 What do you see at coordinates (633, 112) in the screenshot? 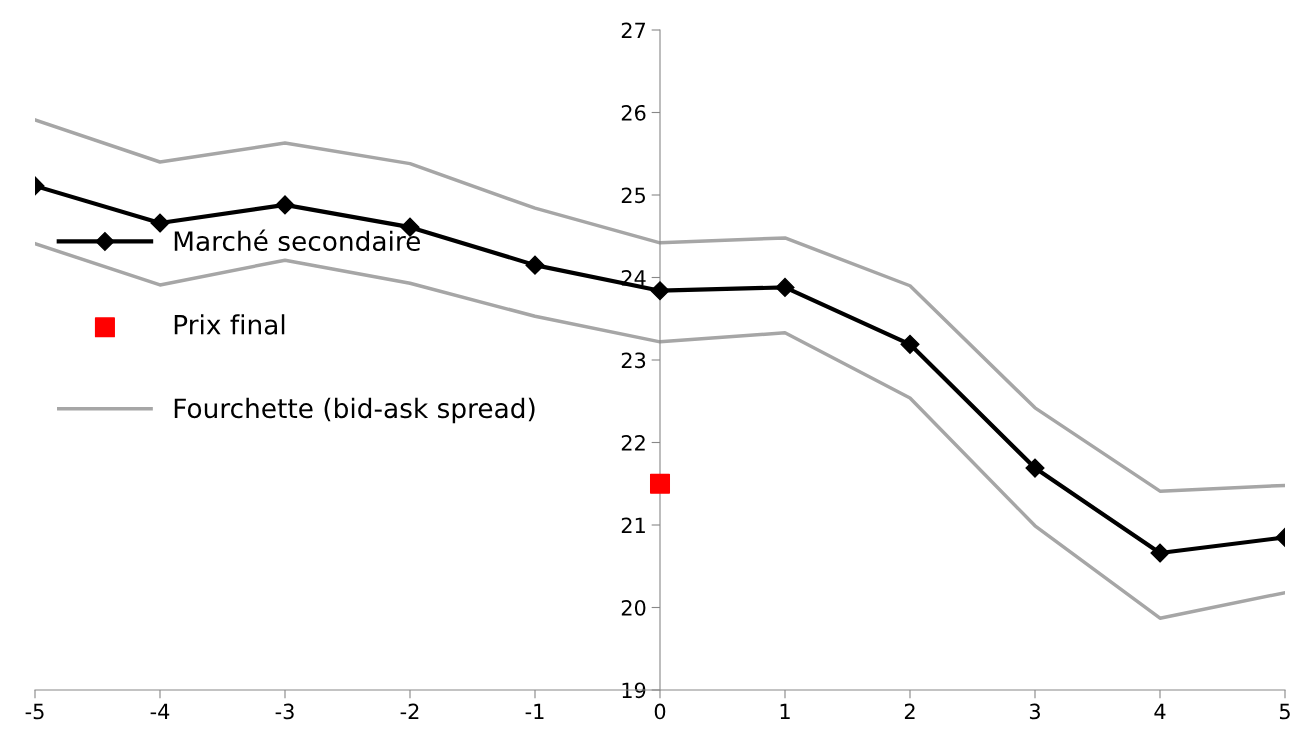
I see `y-tick-label: 26` at bounding box center [633, 112].